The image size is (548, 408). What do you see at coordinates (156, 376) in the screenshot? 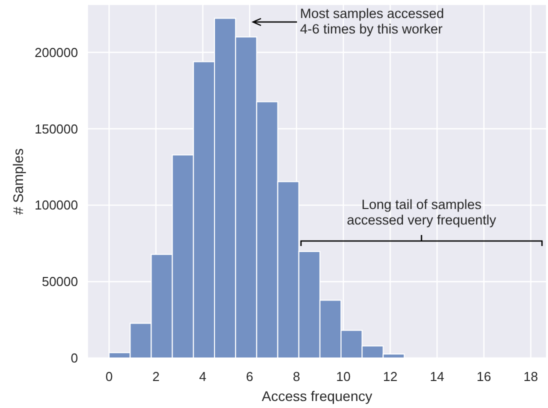
I see `x-tick-label: 2` at bounding box center [156, 376].